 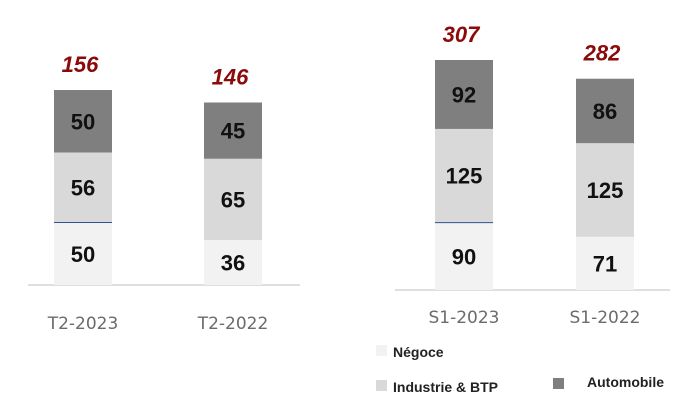 What do you see at coordinates (381, 350) in the screenshot?
I see `legend-swatch-n-goce` at bounding box center [381, 350].